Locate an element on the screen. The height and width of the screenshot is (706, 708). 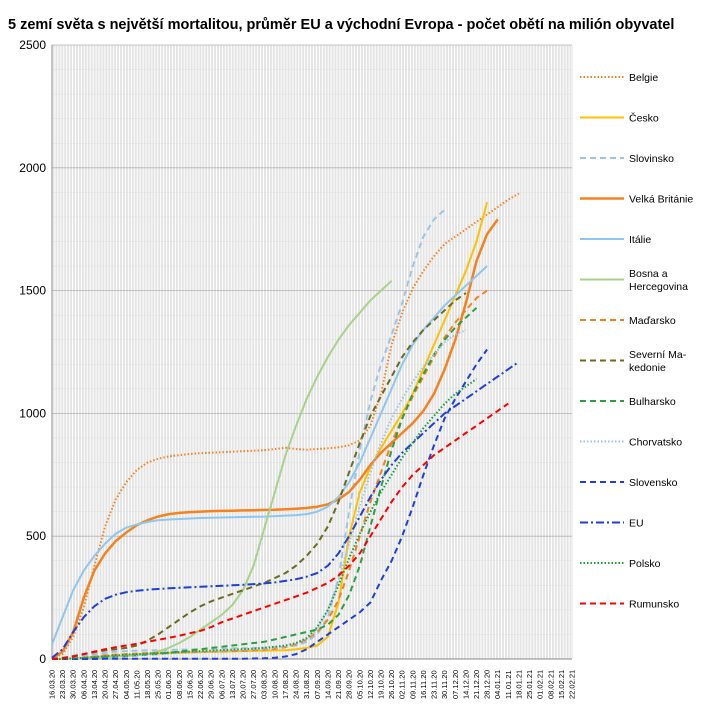
legend-label-line: Maďarsko is located at coordinates (652, 321).